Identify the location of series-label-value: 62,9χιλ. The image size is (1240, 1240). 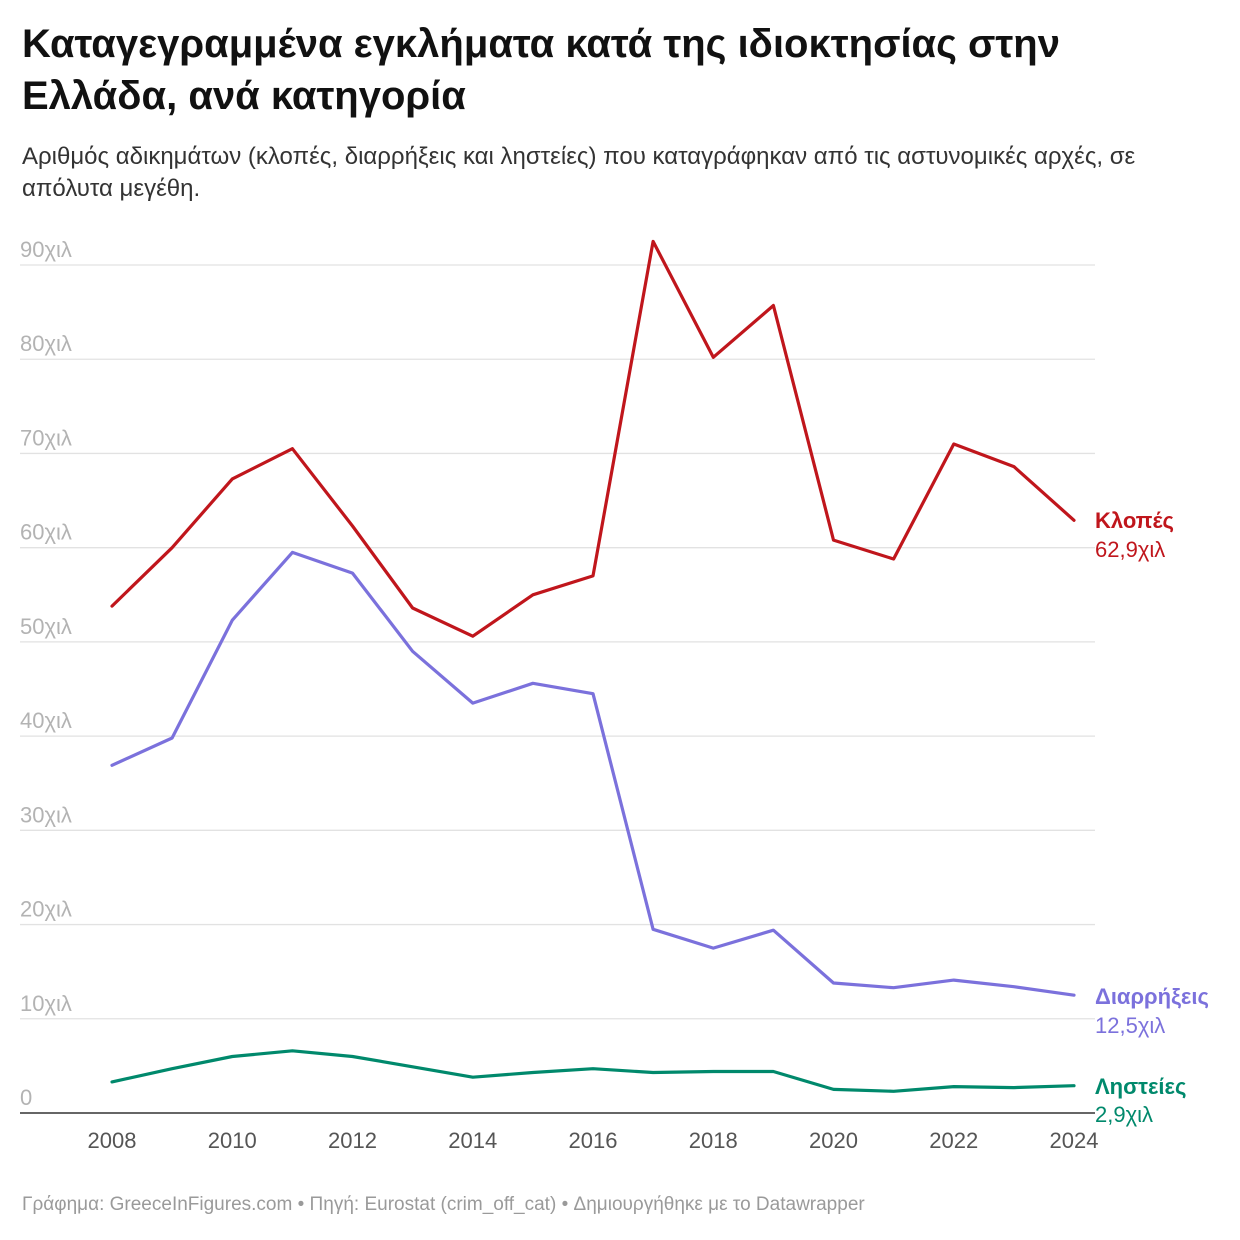
(1130, 549).